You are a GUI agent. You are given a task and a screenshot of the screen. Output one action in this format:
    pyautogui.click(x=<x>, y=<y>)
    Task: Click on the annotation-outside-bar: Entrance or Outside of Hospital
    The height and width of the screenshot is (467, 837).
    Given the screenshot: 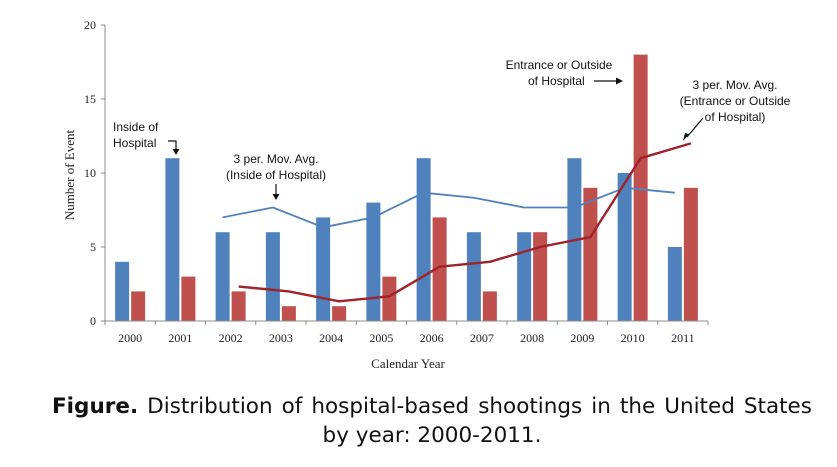 What is the action you would take?
    pyautogui.click(x=564, y=73)
    